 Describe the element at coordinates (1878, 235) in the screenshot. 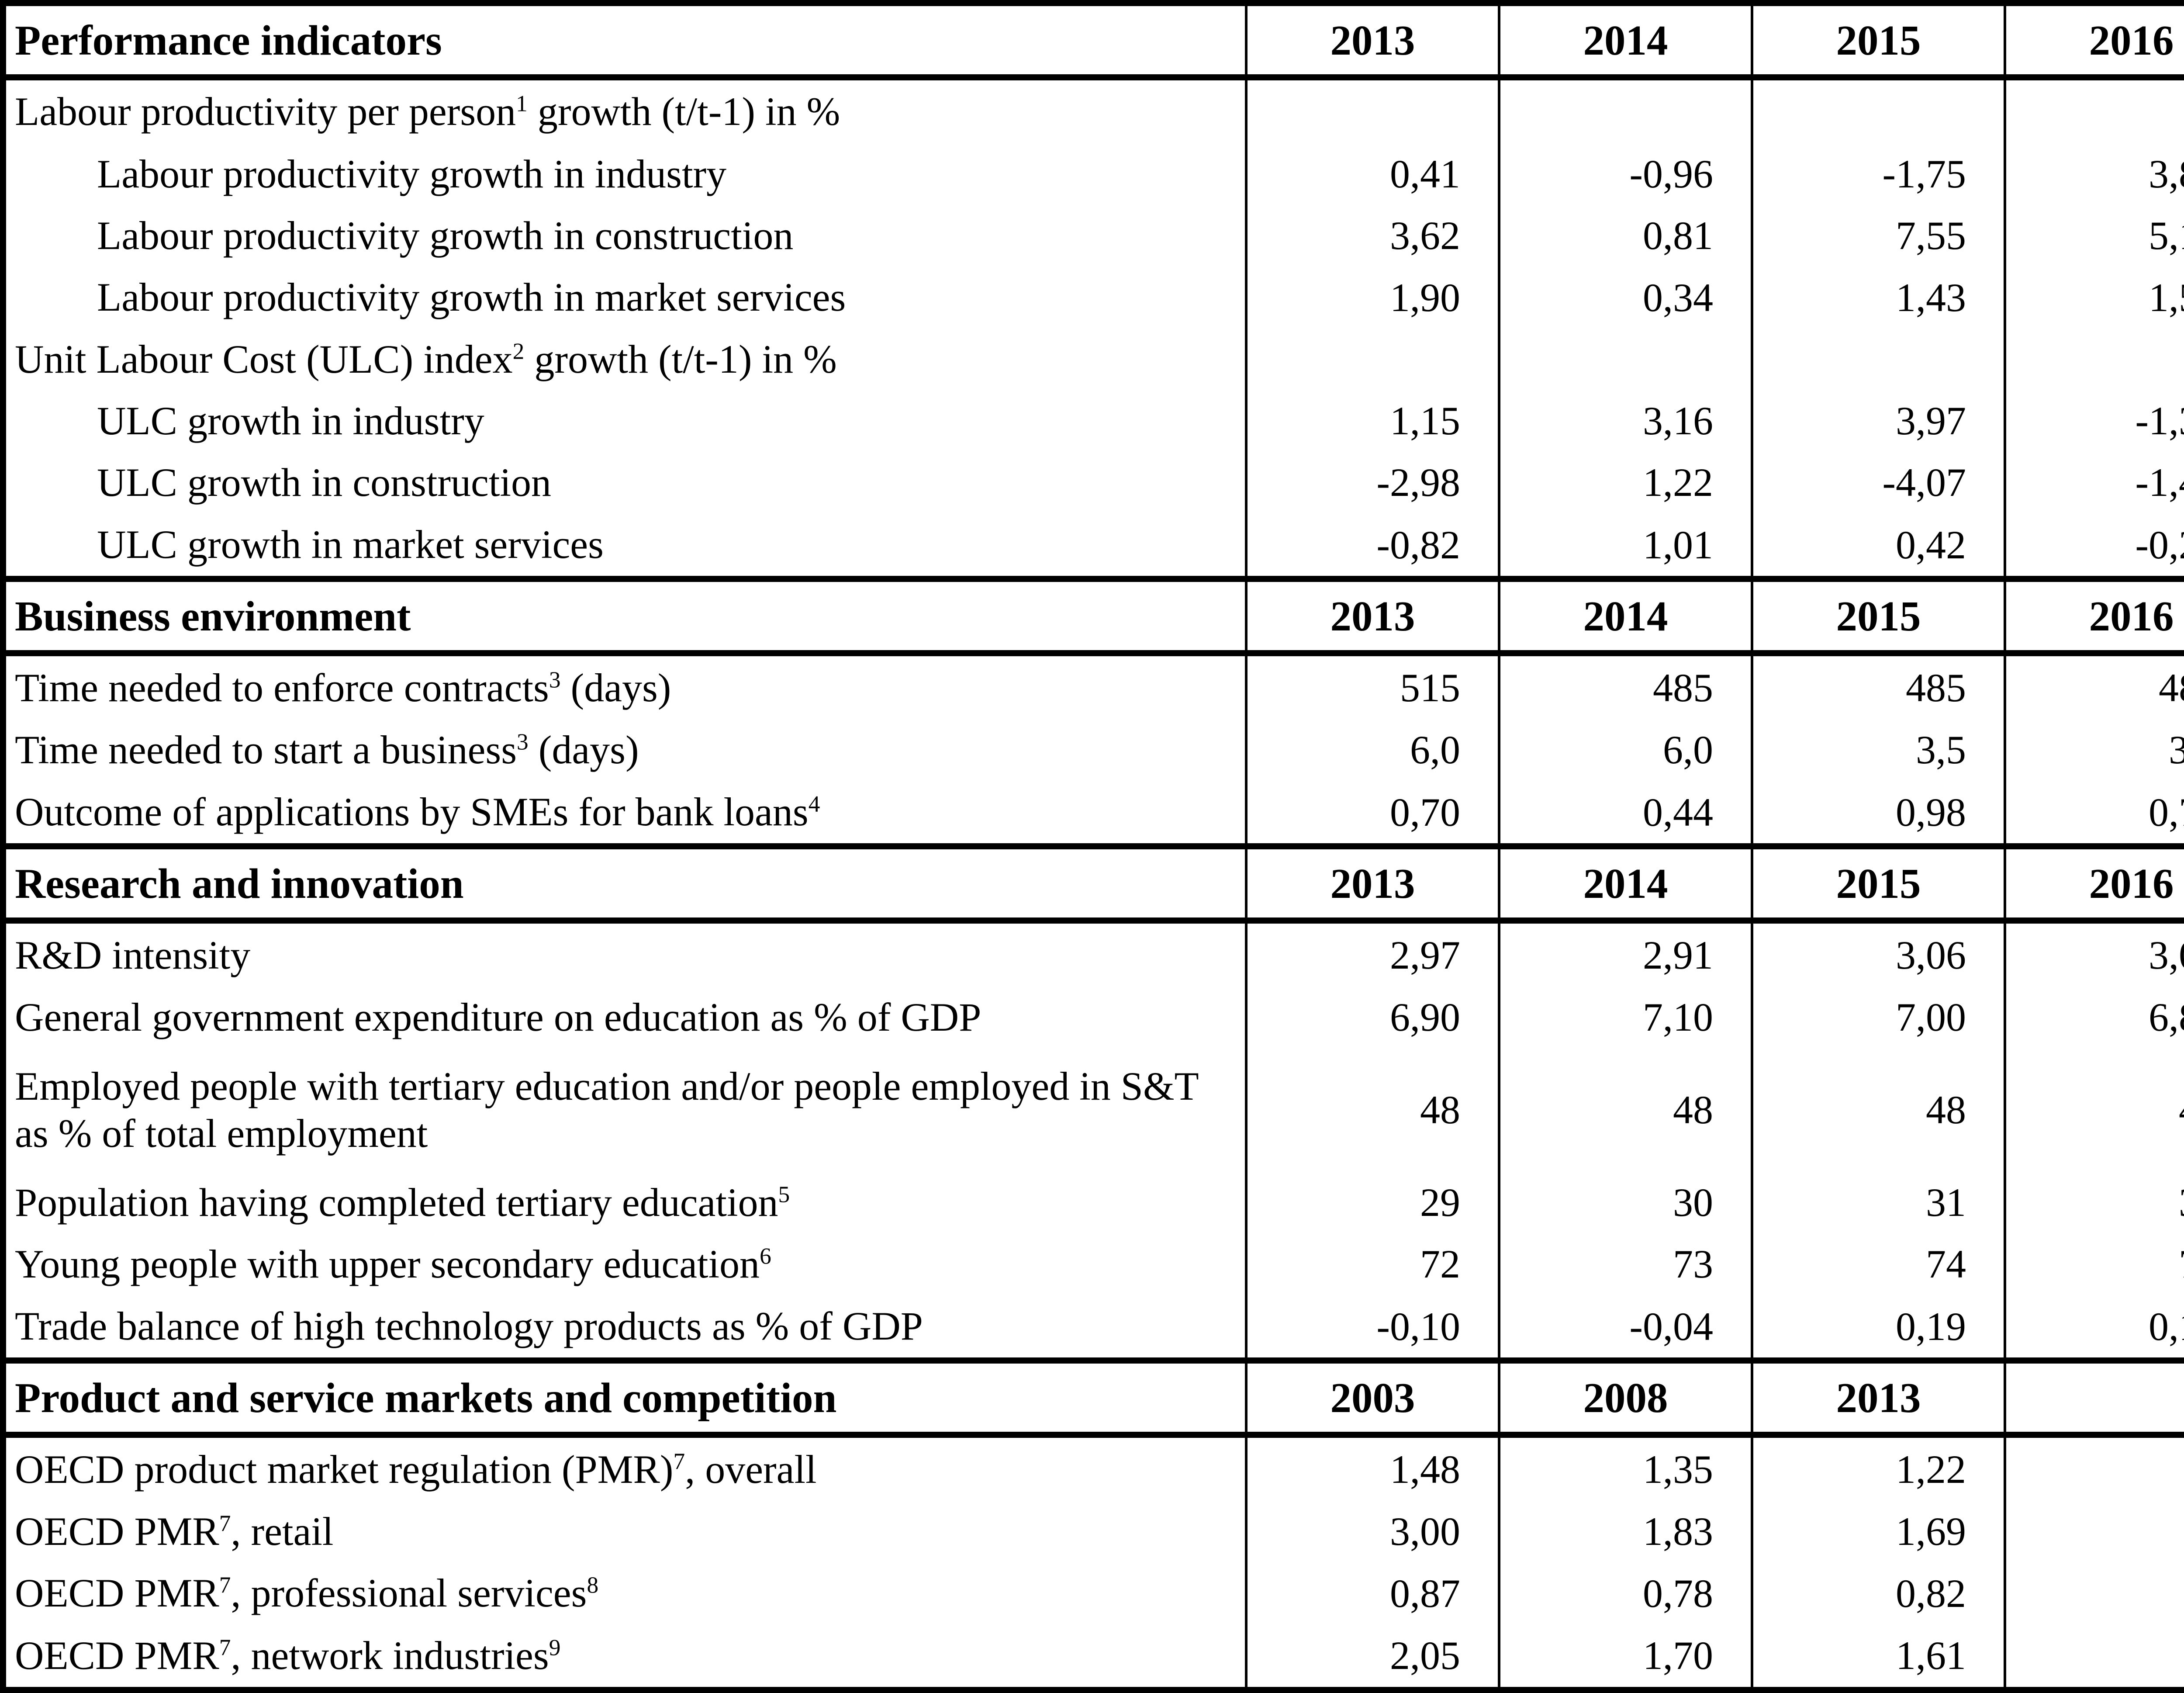

I see `value-cell: 7,55` at that location.